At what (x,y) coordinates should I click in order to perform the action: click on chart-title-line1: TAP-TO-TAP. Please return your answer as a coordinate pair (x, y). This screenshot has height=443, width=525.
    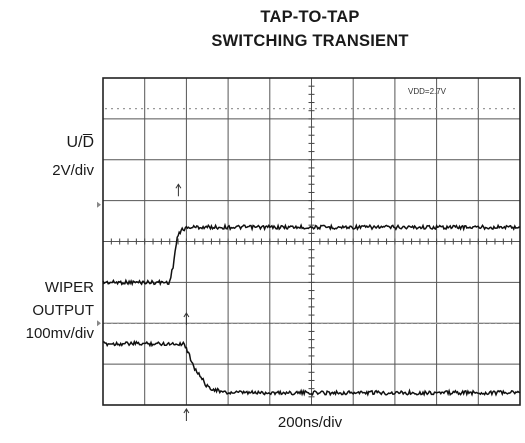
    Looking at the image, I should click on (310, 17).